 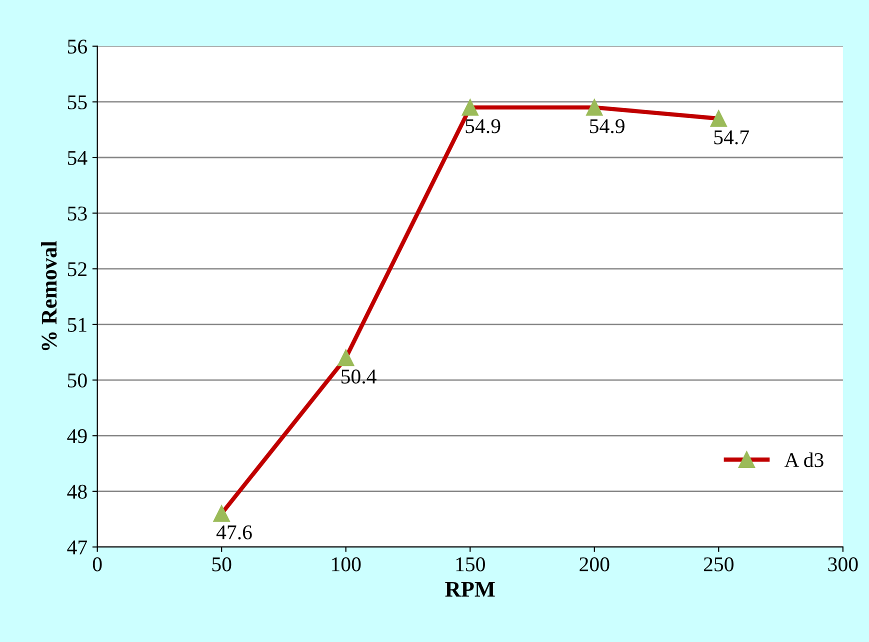 What do you see at coordinates (77, 325) in the screenshot?
I see `y-tick-label: 51` at bounding box center [77, 325].